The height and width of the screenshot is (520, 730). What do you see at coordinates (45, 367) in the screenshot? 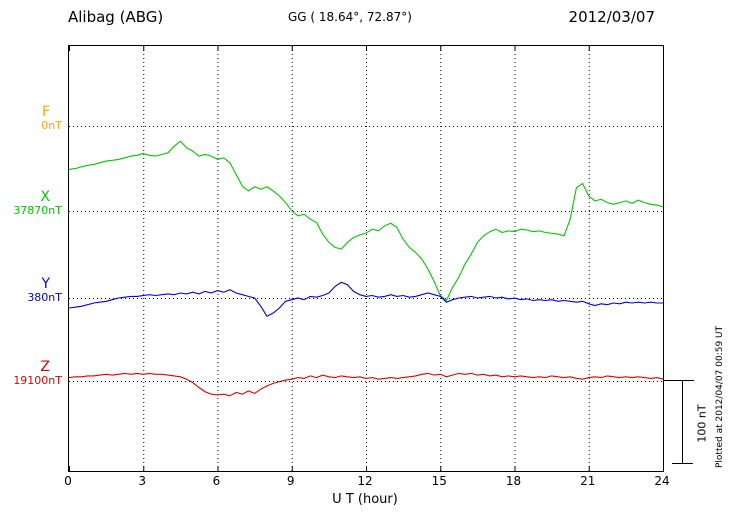
I see `component-letter-Z: Z` at bounding box center [45, 367].